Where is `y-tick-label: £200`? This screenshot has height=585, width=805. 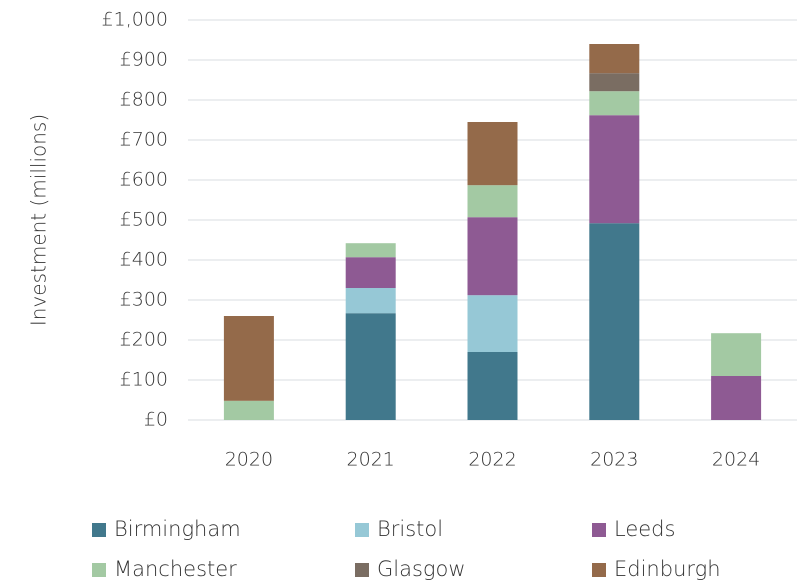 y-tick-label: £200 is located at coordinates (144, 340).